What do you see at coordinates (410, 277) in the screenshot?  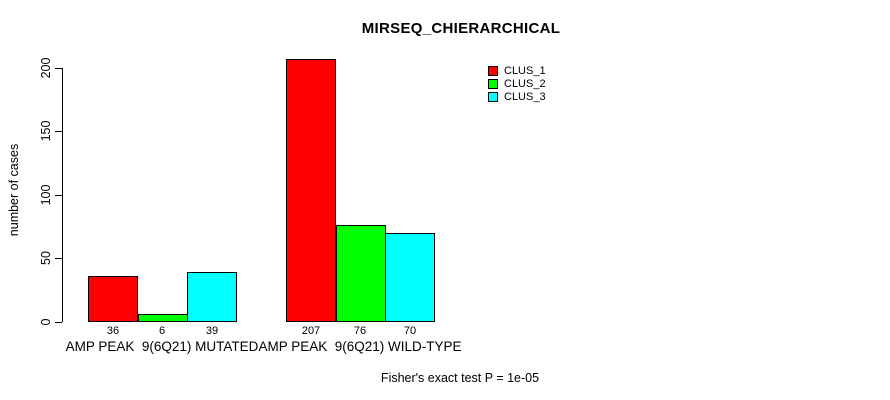 I see `bar-clus_3-group2` at bounding box center [410, 277].